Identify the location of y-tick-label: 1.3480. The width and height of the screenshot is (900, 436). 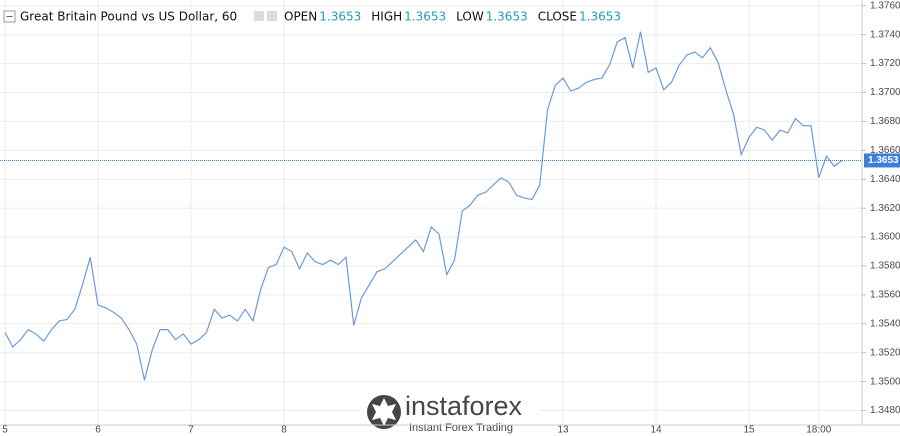
(885, 410).